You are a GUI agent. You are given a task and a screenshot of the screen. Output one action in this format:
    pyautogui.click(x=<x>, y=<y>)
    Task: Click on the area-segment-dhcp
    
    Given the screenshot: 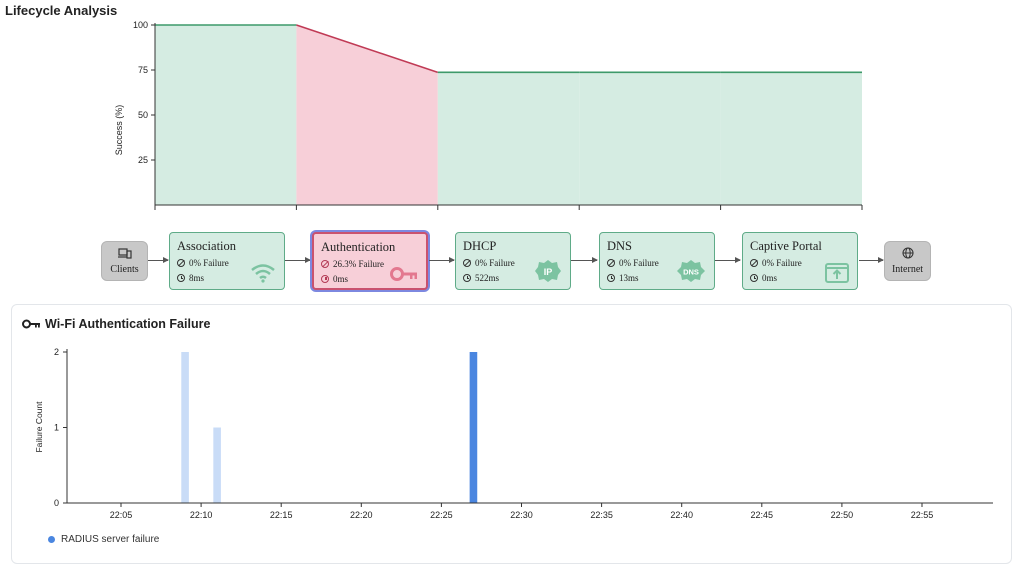 What is the action you would take?
    pyautogui.click(x=508, y=138)
    